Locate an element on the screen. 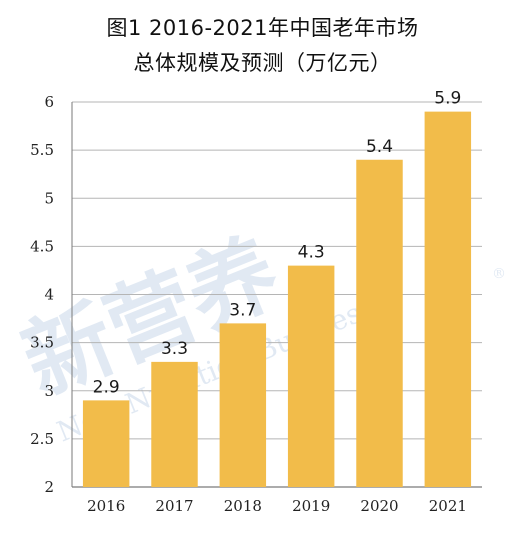 The width and height of the screenshot is (525, 534). data-label: 5.9 is located at coordinates (447, 99).